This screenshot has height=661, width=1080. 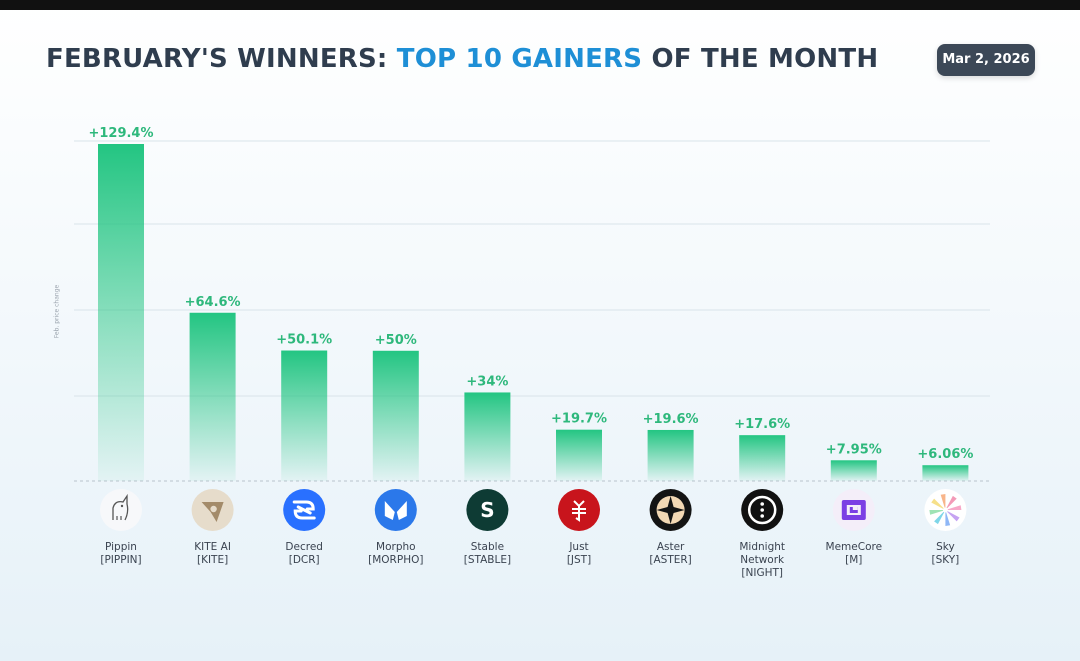 I want to click on title-accent: TOP 10 GAINERS, so click(x=519, y=59).